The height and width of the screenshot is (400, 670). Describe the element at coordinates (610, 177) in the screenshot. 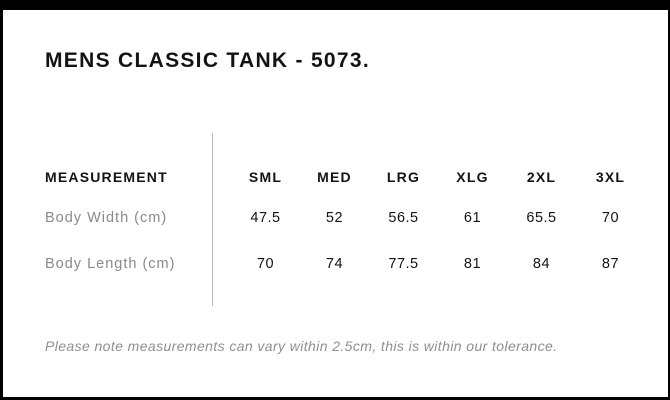

I see `column-header-3xl: 3XL` at that location.